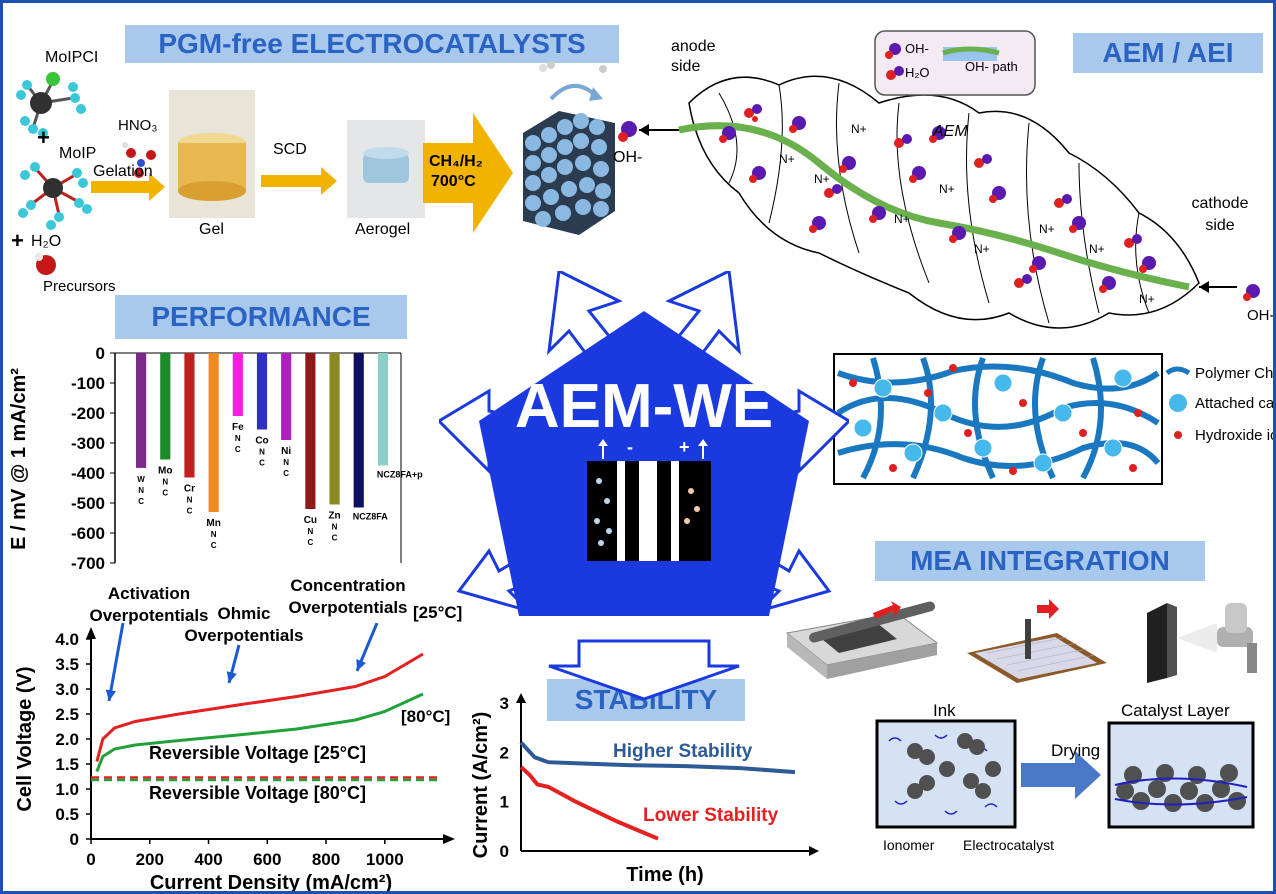  What do you see at coordinates (909, 845) in the screenshot?
I see `ionomer-label: Ionomer` at bounding box center [909, 845].